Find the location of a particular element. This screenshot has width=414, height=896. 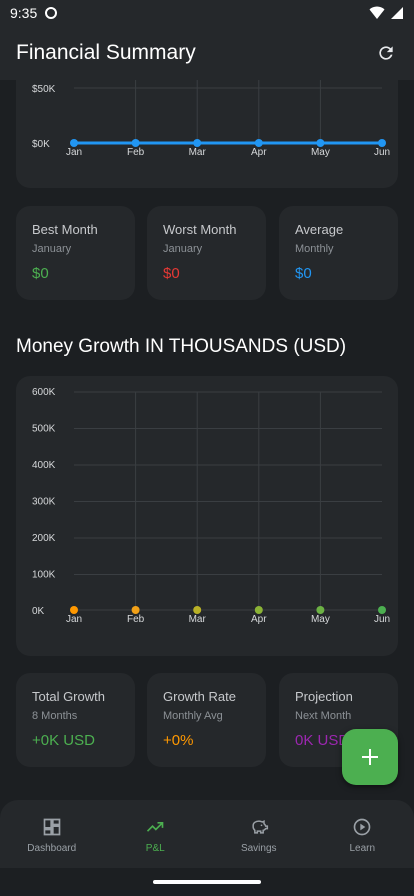

stat-label: Total Growth is located at coordinates (68, 696).